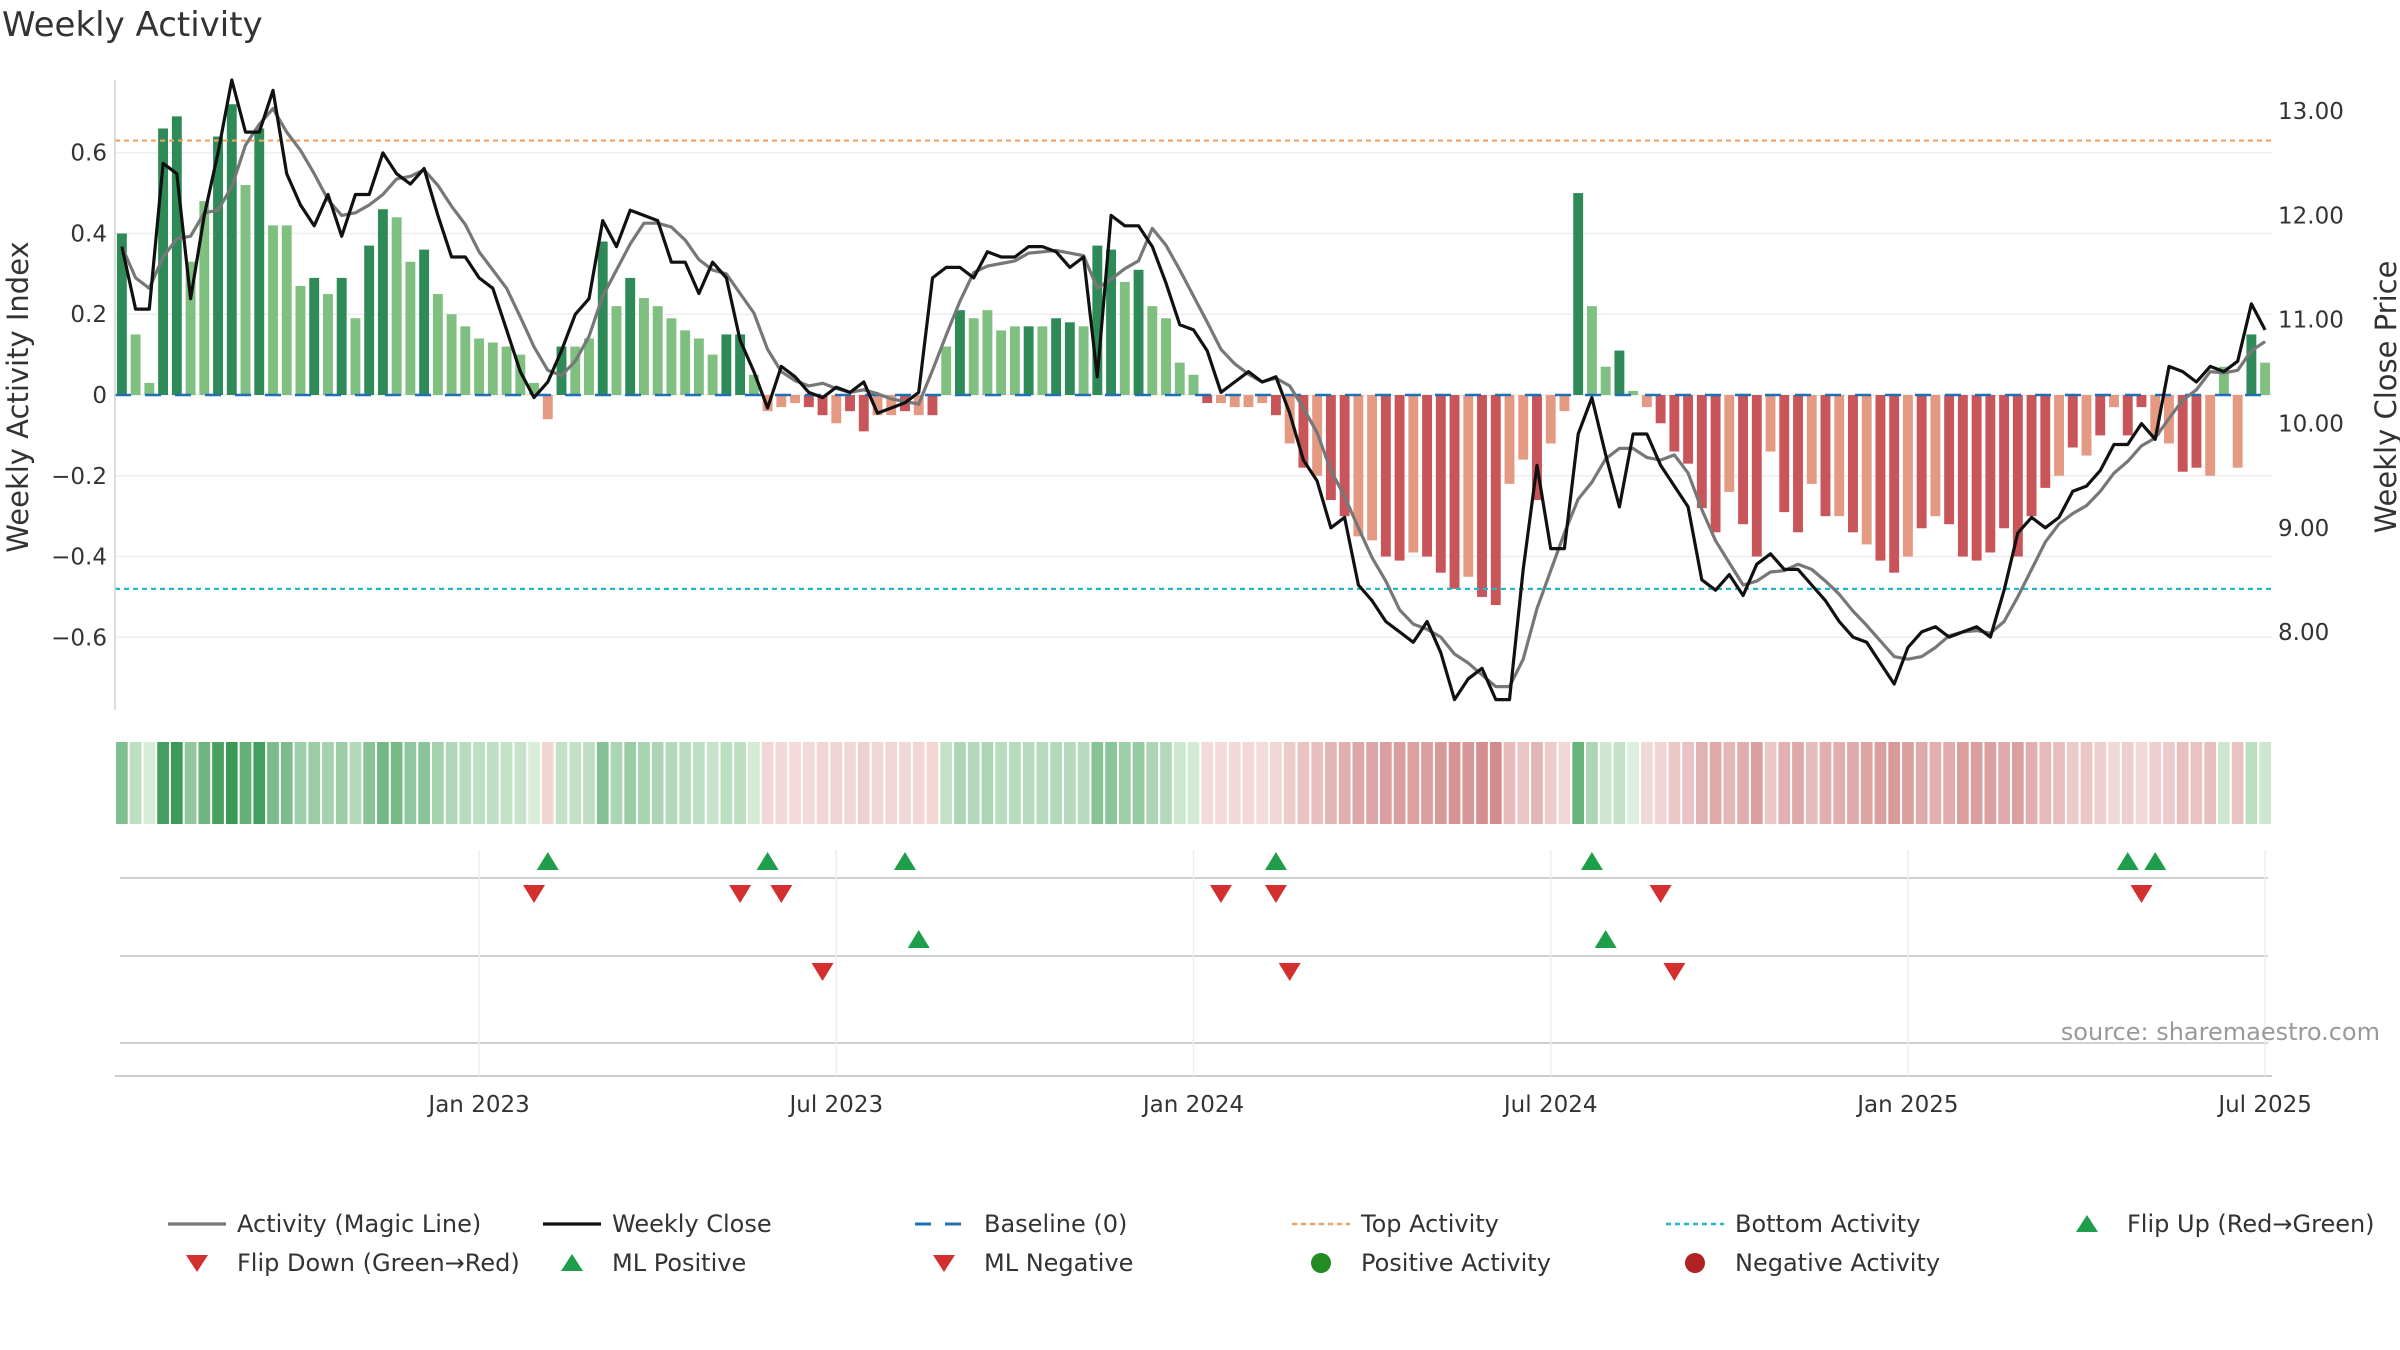 This screenshot has width=2400, height=1350. I want to click on chart-title: Weekly Activity, so click(132, 25).